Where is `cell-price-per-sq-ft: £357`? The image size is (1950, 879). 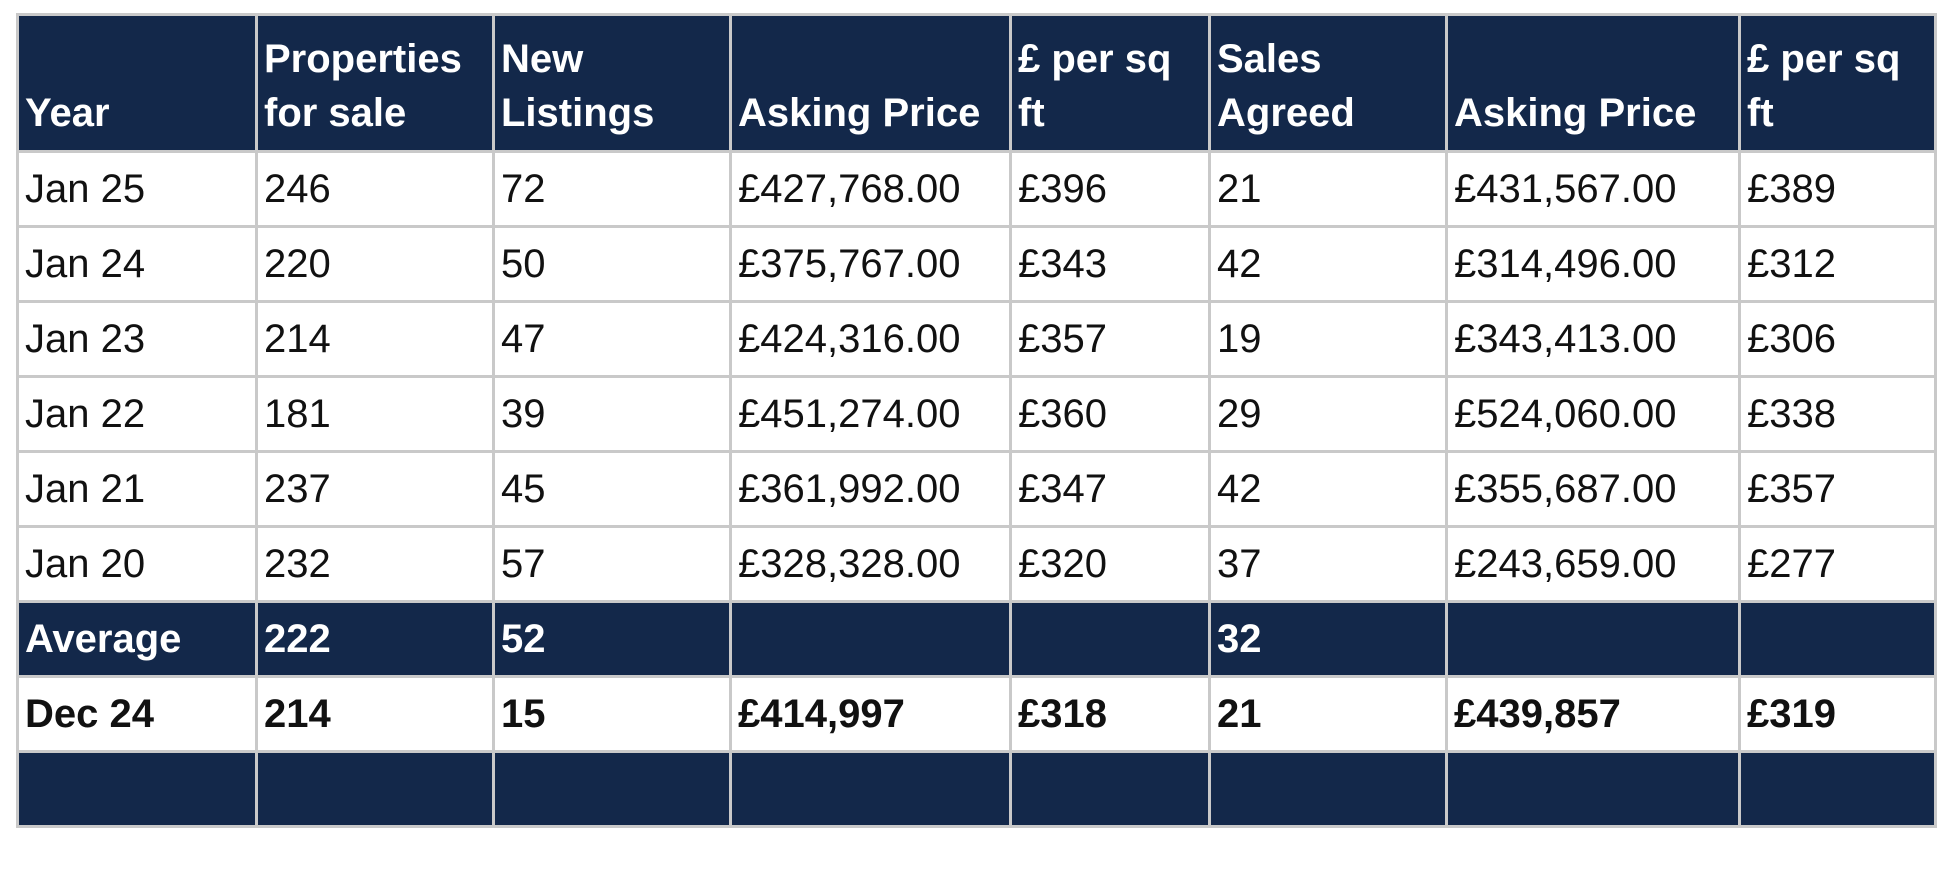 cell-price-per-sq-ft: £357 is located at coordinates (1110, 339).